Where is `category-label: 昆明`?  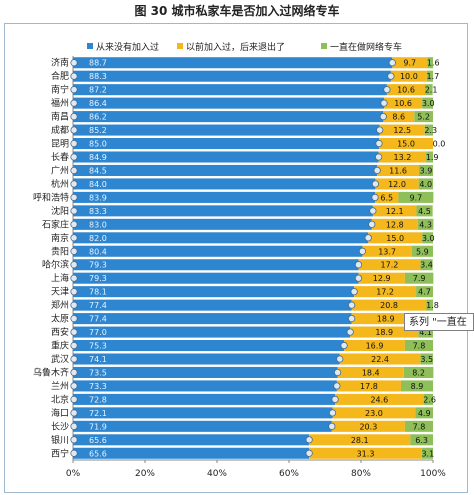 category-label: 昆明 is located at coordinates (60, 144).